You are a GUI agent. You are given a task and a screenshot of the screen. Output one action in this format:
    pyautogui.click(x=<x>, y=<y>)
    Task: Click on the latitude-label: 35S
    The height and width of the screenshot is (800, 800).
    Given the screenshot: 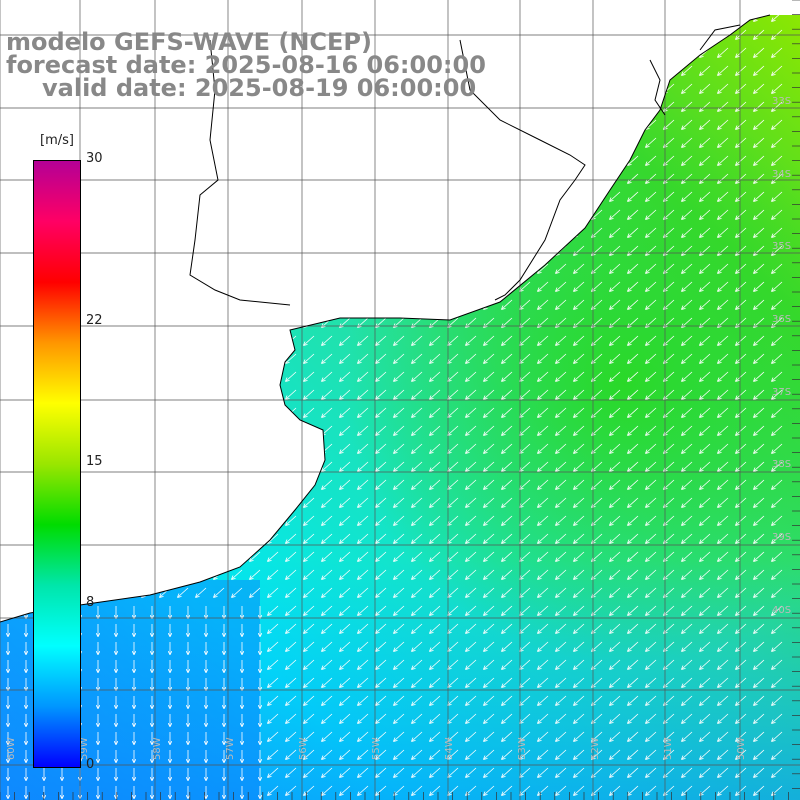 What is the action you would take?
    pyautogui.click(x=781, y=246)
    